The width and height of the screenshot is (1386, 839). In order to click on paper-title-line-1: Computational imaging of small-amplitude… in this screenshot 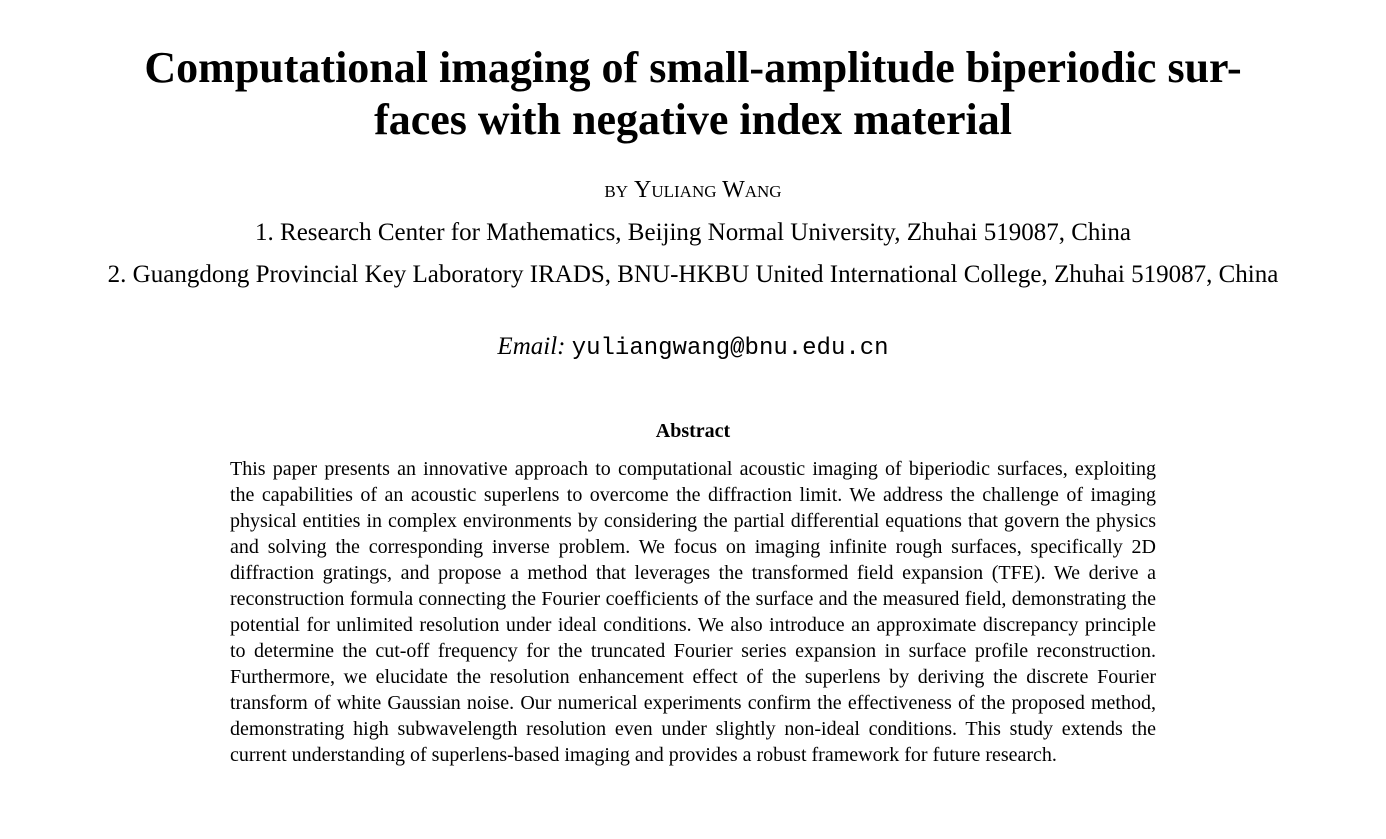, I will do `click(693, 67)`.